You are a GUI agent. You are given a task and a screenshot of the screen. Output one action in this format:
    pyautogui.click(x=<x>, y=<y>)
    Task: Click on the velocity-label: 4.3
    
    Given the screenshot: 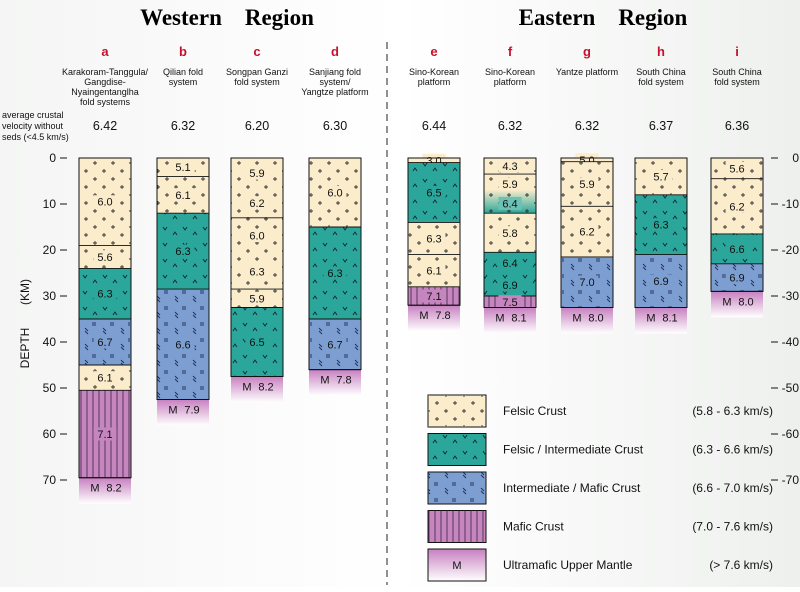 What is the action you would take?
    pyautogui.click(x=509, y=167)
    